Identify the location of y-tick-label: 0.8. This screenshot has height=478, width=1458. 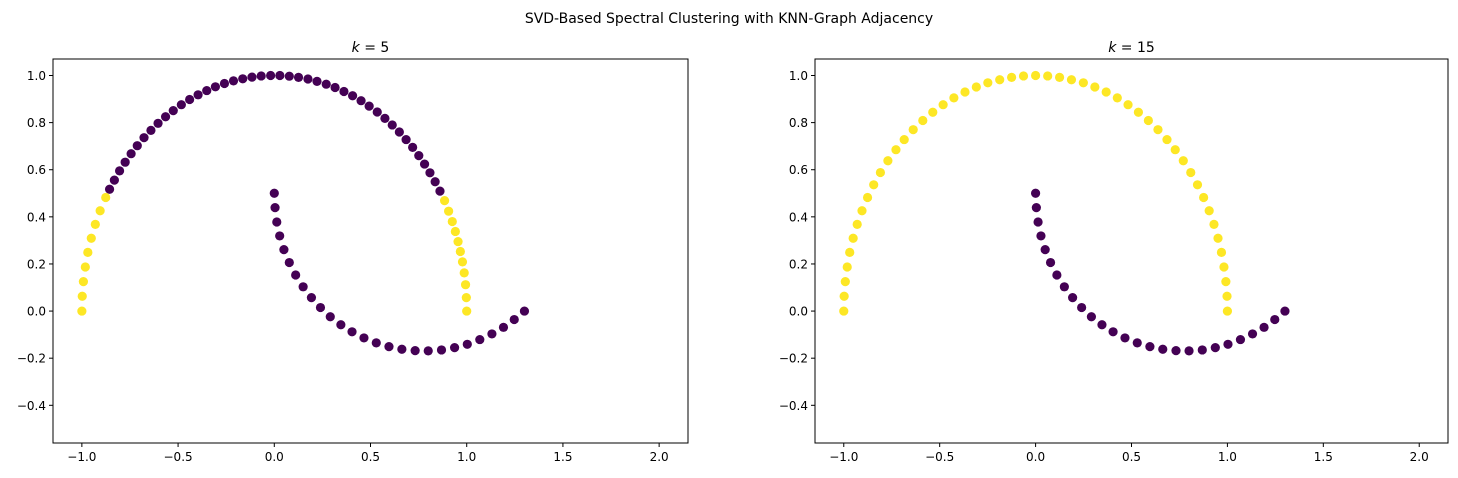
(798, 123).